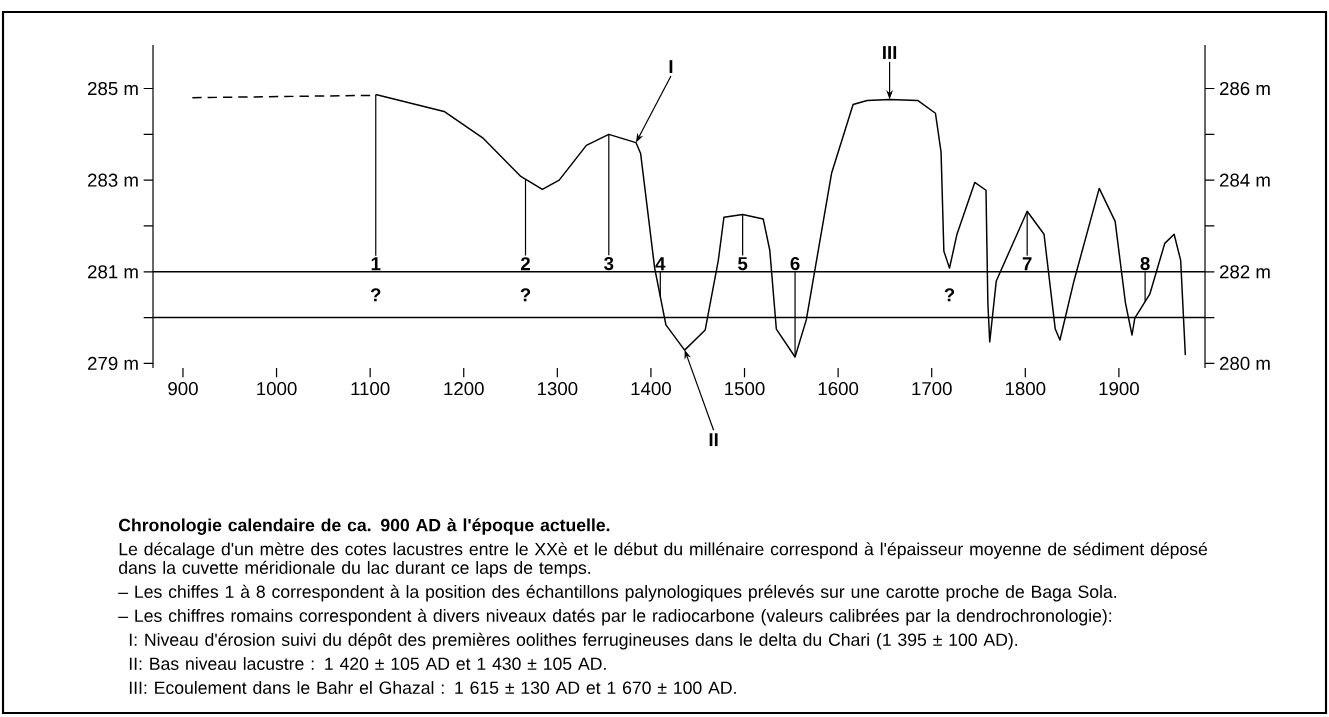 The width and height of the screenshot is (1329, 717). I want to click on x-tick-label: 900, so click(183, 389).